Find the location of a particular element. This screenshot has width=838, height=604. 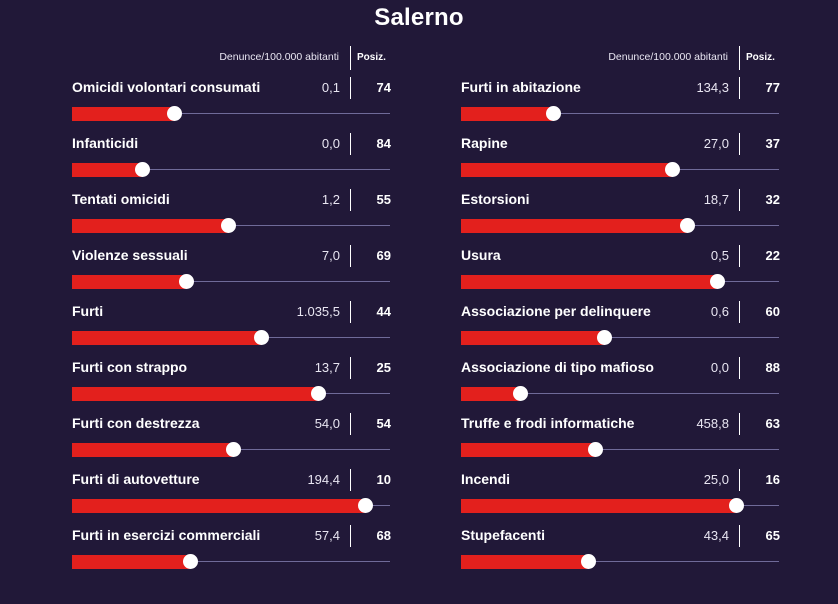

crime-label: Furti con strappo is located at coordinates (130, 367).